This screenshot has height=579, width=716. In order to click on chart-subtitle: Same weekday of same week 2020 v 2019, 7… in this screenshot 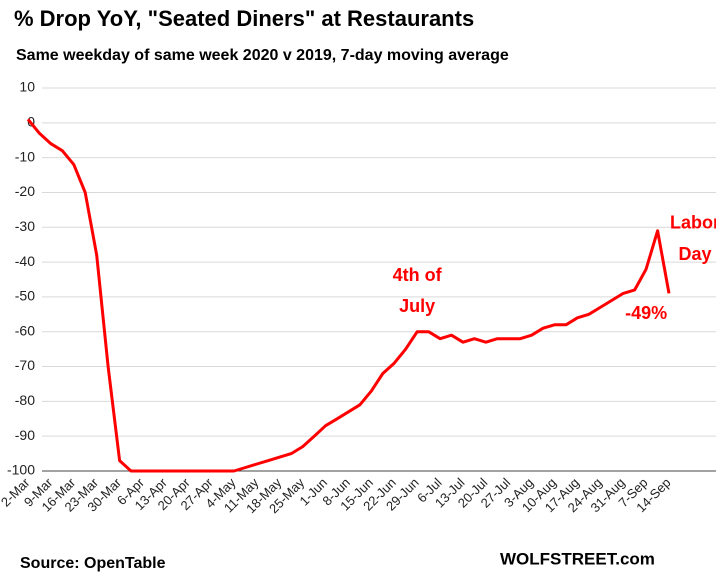, I will do `click(262, 55)`.